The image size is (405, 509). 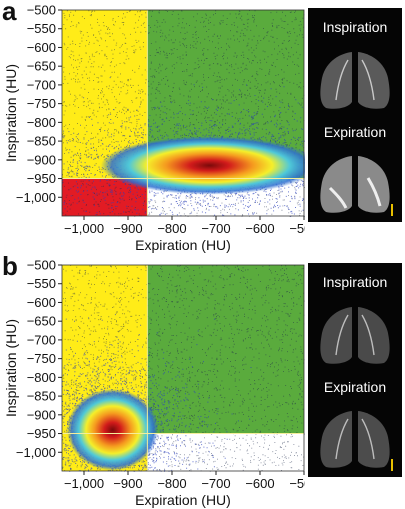 I want to click on ct-images-b: Inspiration Expiration, so click(x=355, y=370).